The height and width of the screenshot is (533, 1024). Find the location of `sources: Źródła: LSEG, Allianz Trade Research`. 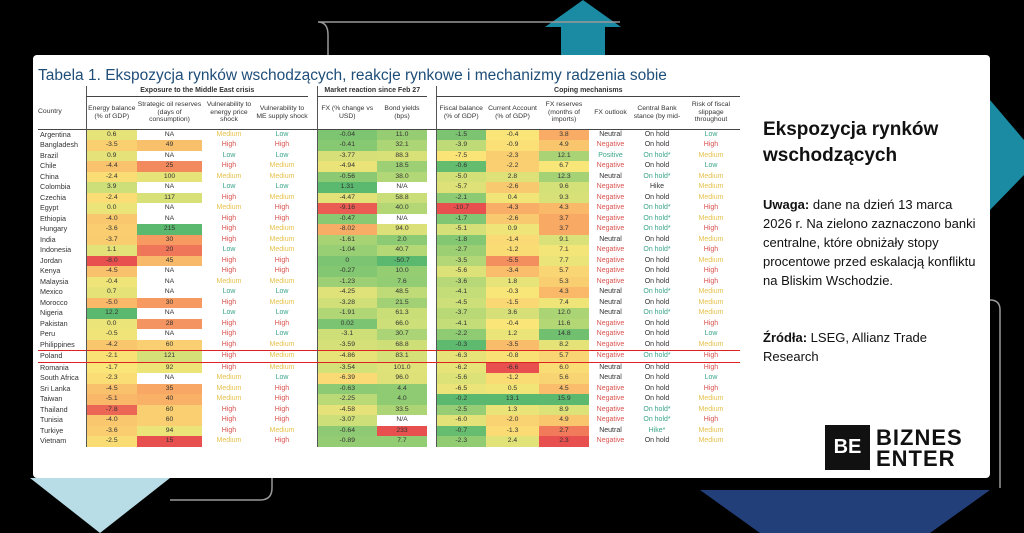

sources: Źródła: LSEG, Allianz Trade Research is located at coordinates (870, 347).